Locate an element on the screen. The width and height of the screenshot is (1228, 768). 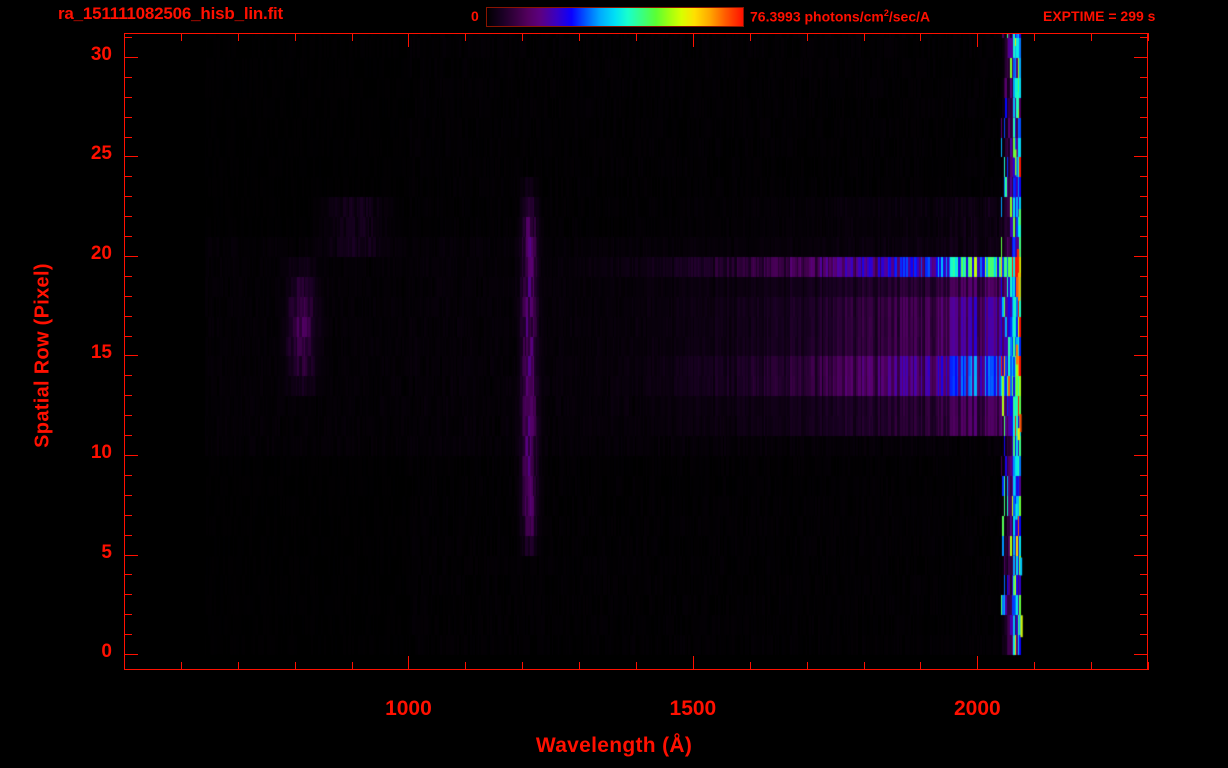
colorbar-min-label: 0 is located at coordinates (475, 16).